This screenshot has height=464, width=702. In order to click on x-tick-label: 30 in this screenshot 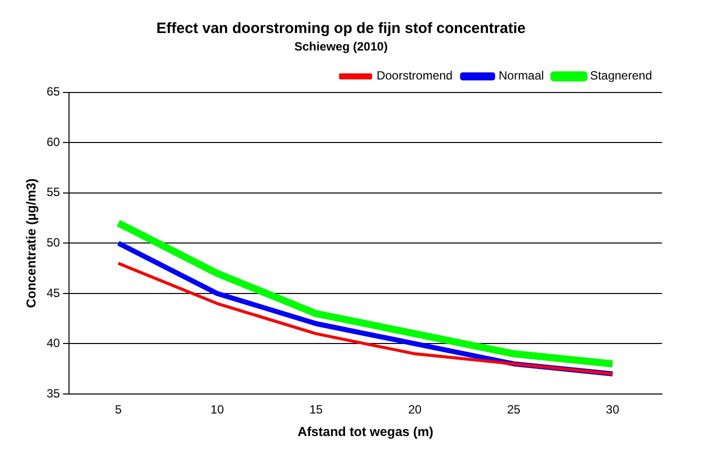, I will do `click(613, 409)`.